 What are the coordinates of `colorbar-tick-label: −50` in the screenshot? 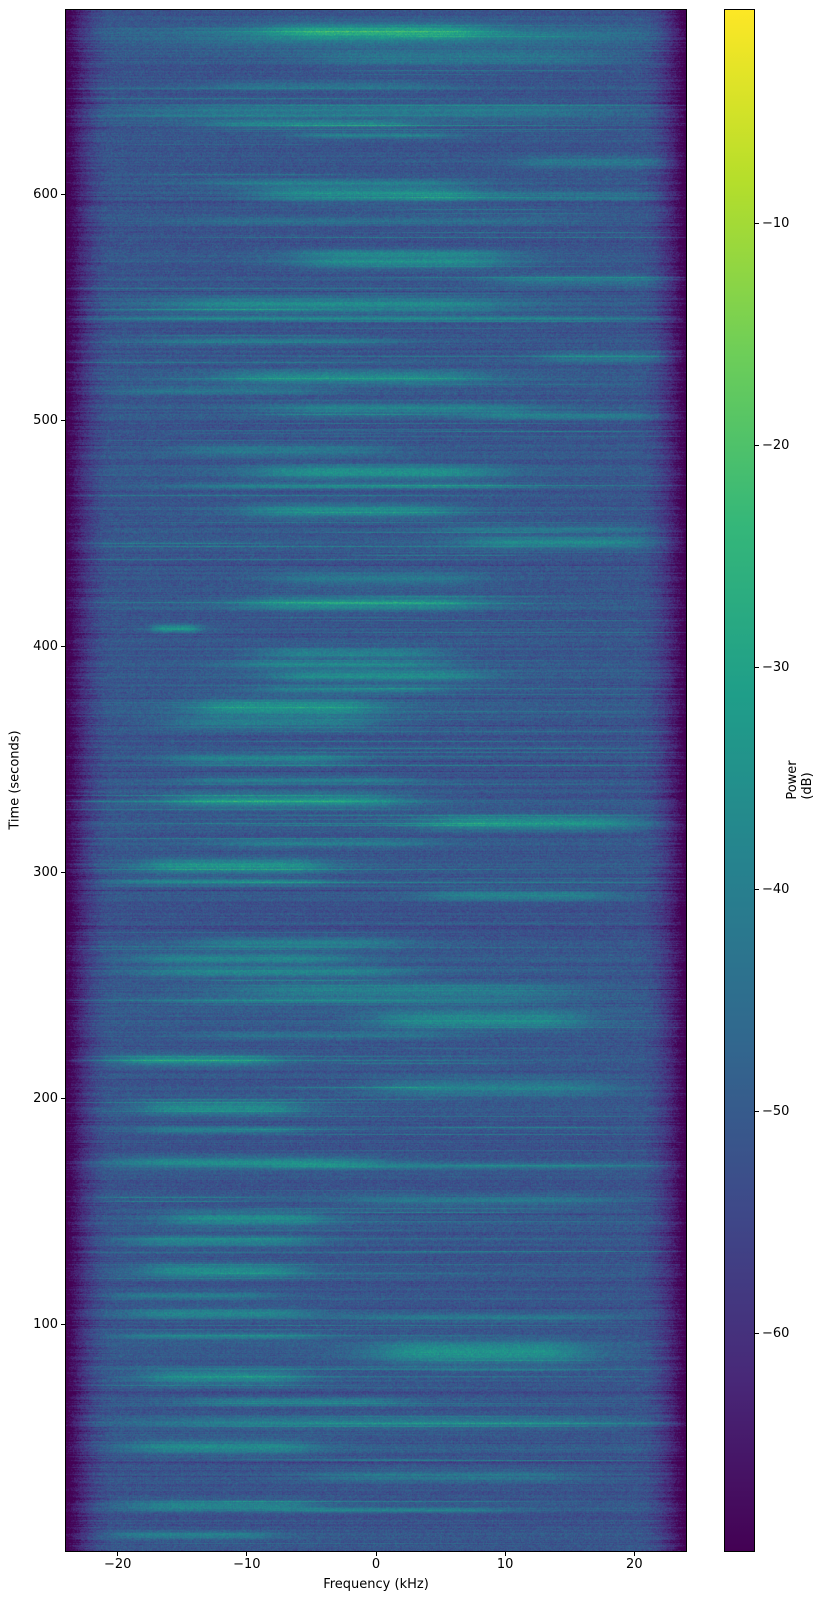 It's located at (776, 1111).